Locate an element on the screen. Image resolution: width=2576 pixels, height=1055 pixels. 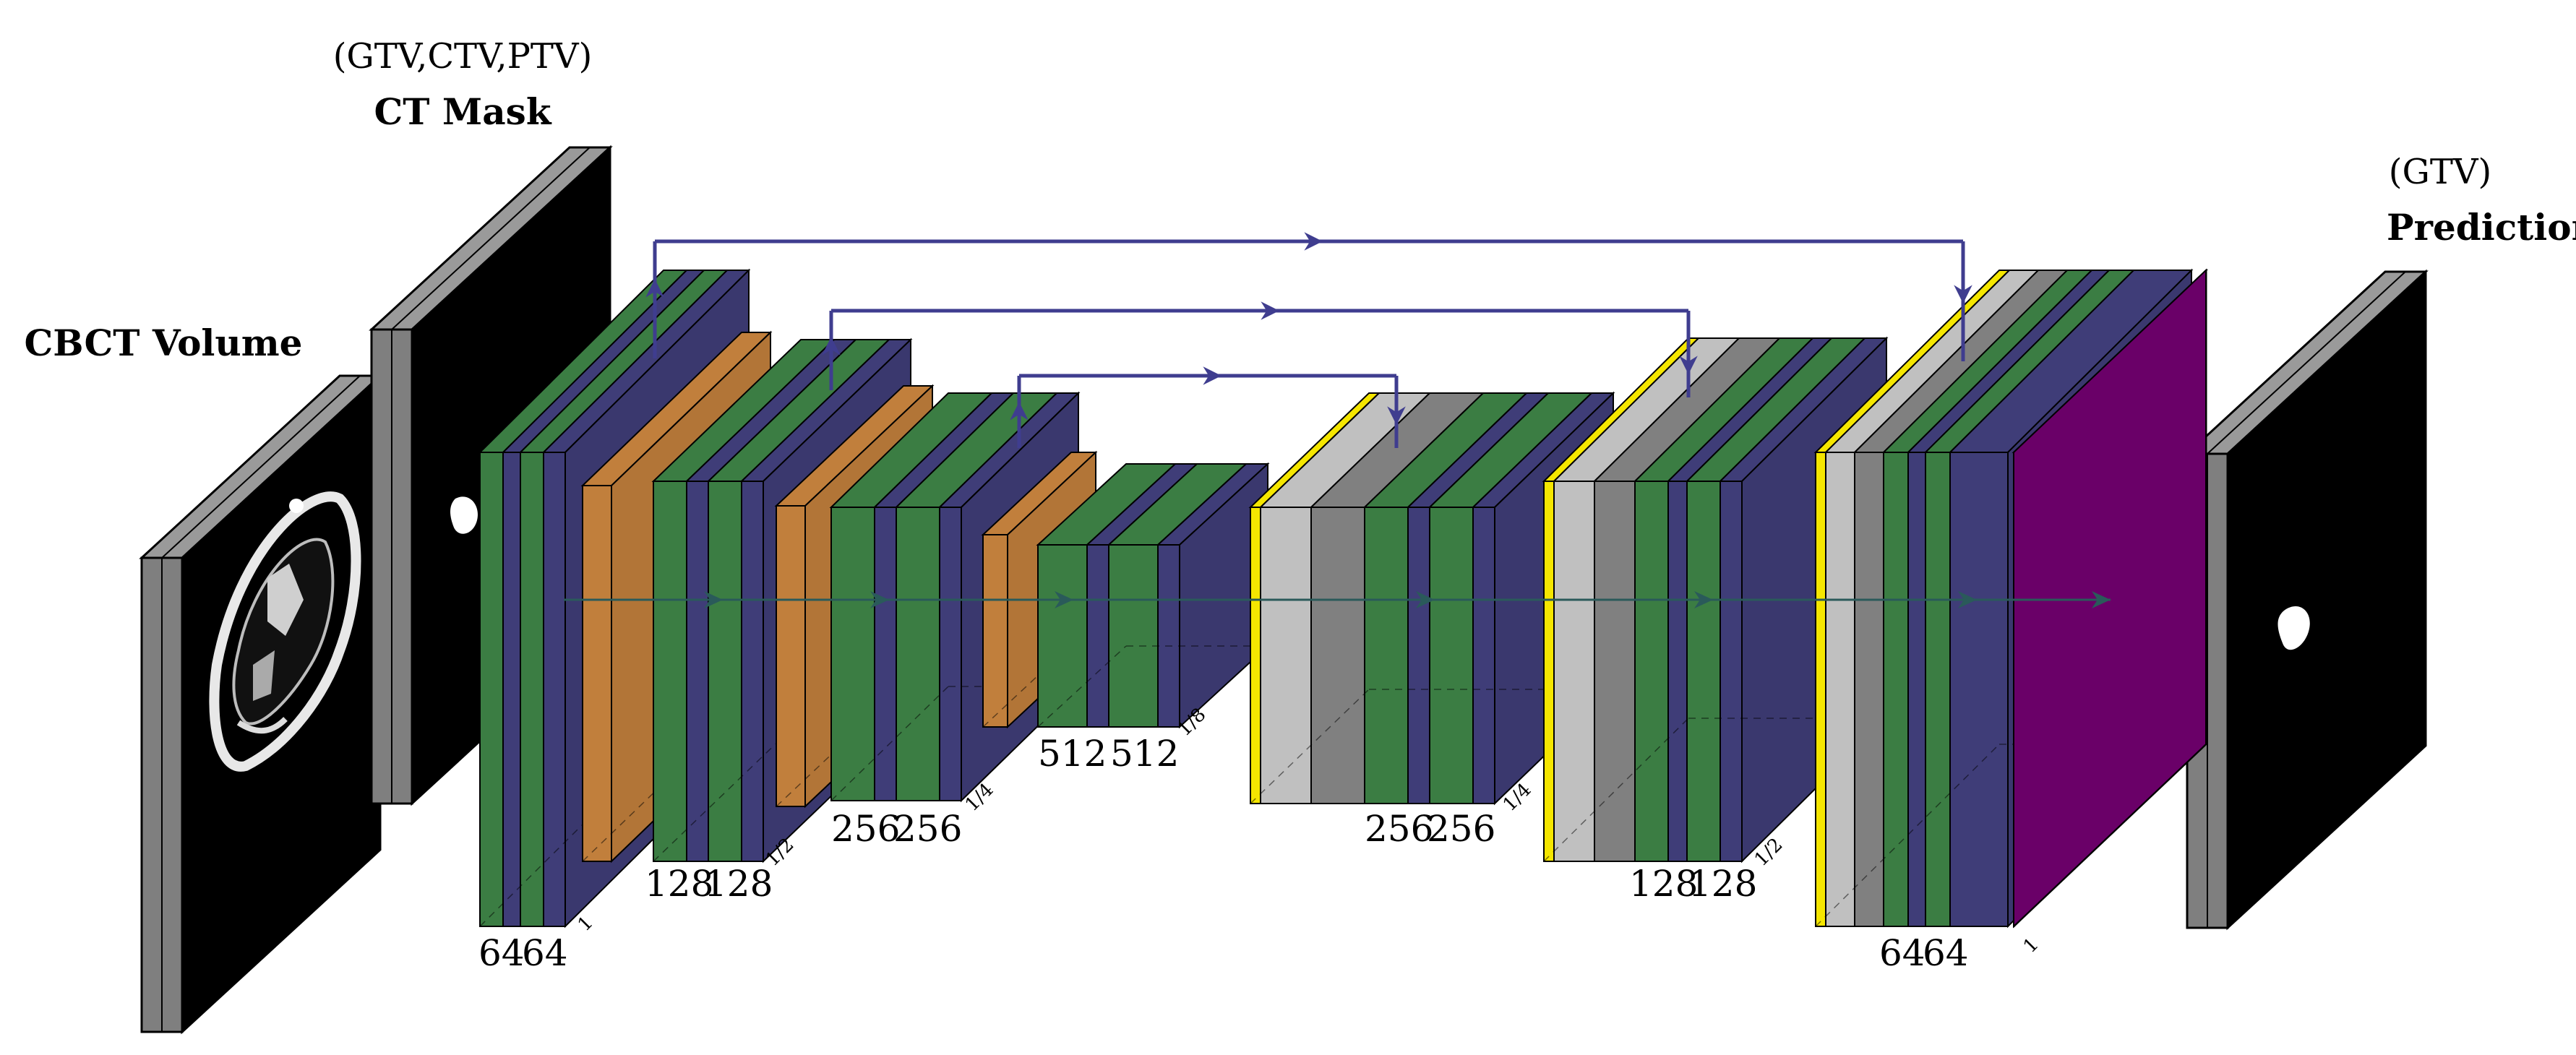
bottleneck-block is located at coordinates (1153, 596).